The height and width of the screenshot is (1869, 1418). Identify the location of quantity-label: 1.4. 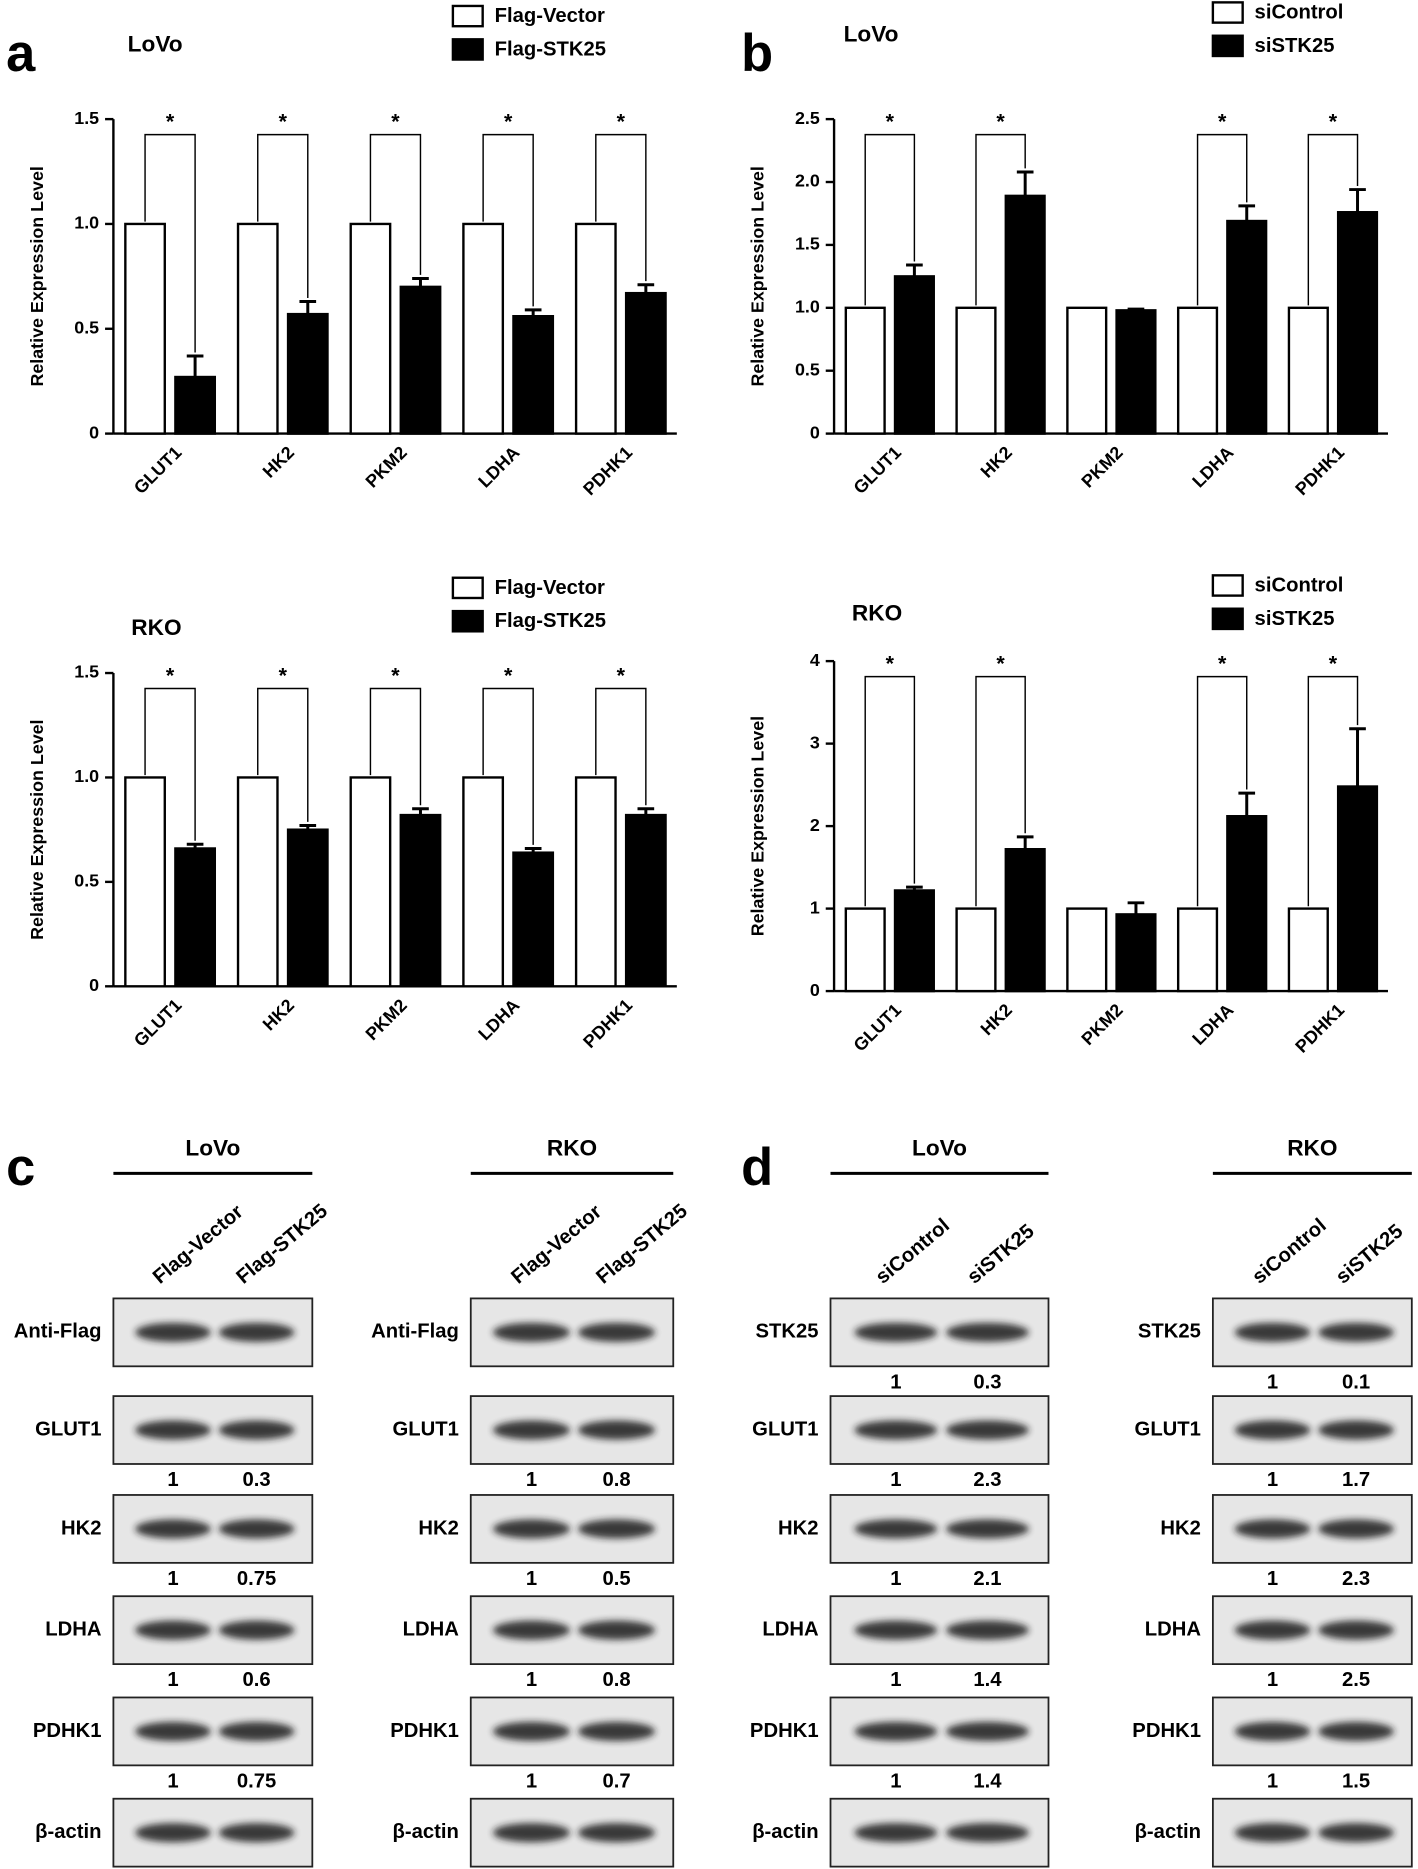
(987, 1680).